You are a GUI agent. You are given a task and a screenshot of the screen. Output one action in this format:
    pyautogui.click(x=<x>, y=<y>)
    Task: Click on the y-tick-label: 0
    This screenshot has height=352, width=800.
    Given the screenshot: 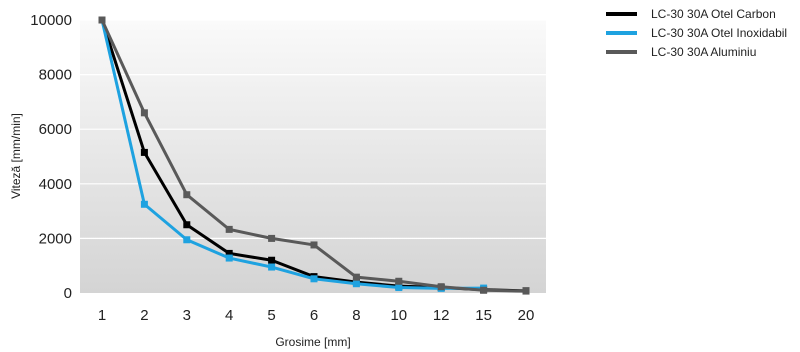 What is the action you would take?
    pyautogui.click(x=68, y=293)
    